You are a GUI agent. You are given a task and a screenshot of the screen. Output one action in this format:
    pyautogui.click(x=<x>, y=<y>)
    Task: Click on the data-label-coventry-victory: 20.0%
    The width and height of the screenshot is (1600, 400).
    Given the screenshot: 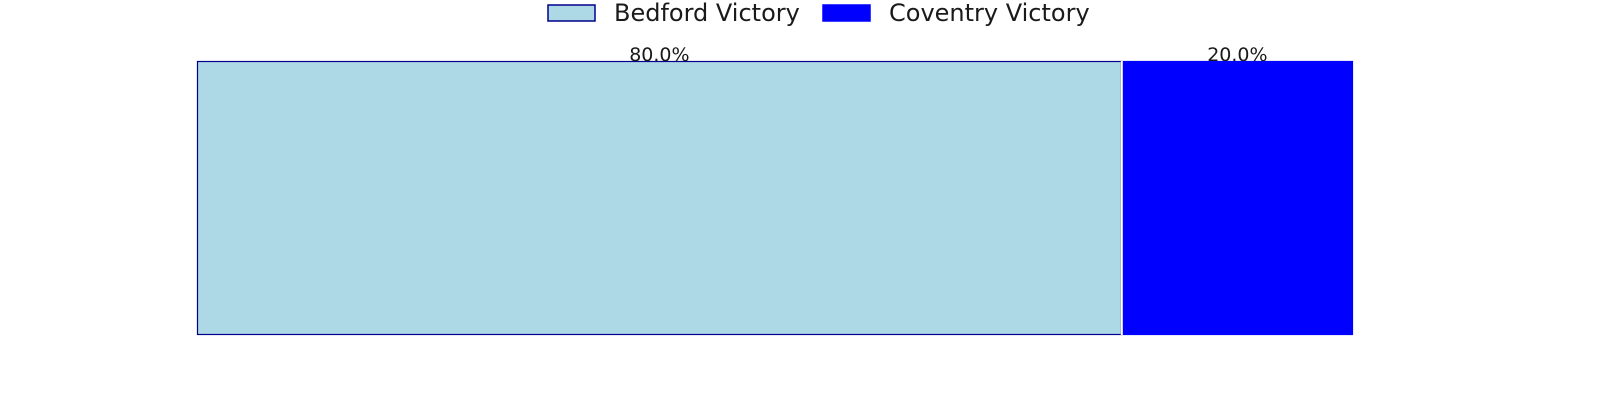 What is the action you would take?
    pyautogui.click(x=1237, y=55)
    